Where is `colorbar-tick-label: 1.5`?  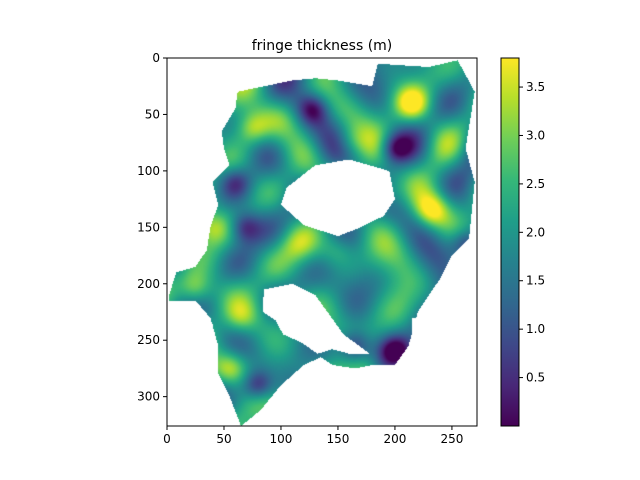 colorbar-tick-label: 1.5 is located at coordinates (535, 281).